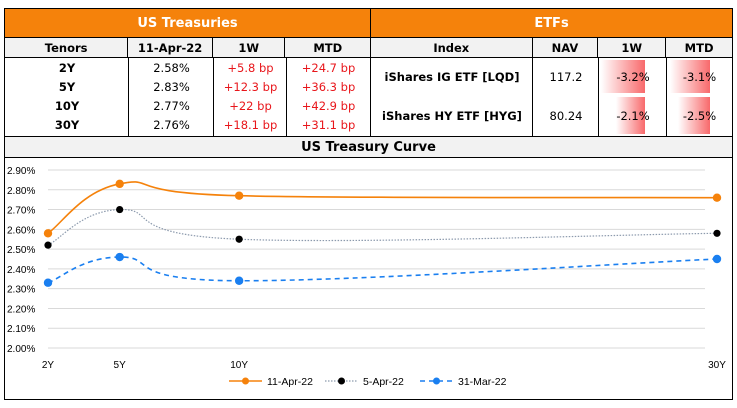 This screenshot has height=408, width=737. Describe the element at coordinates (67, 67) in the screenshot. I see `tenor-cell: 2Y` at that location.